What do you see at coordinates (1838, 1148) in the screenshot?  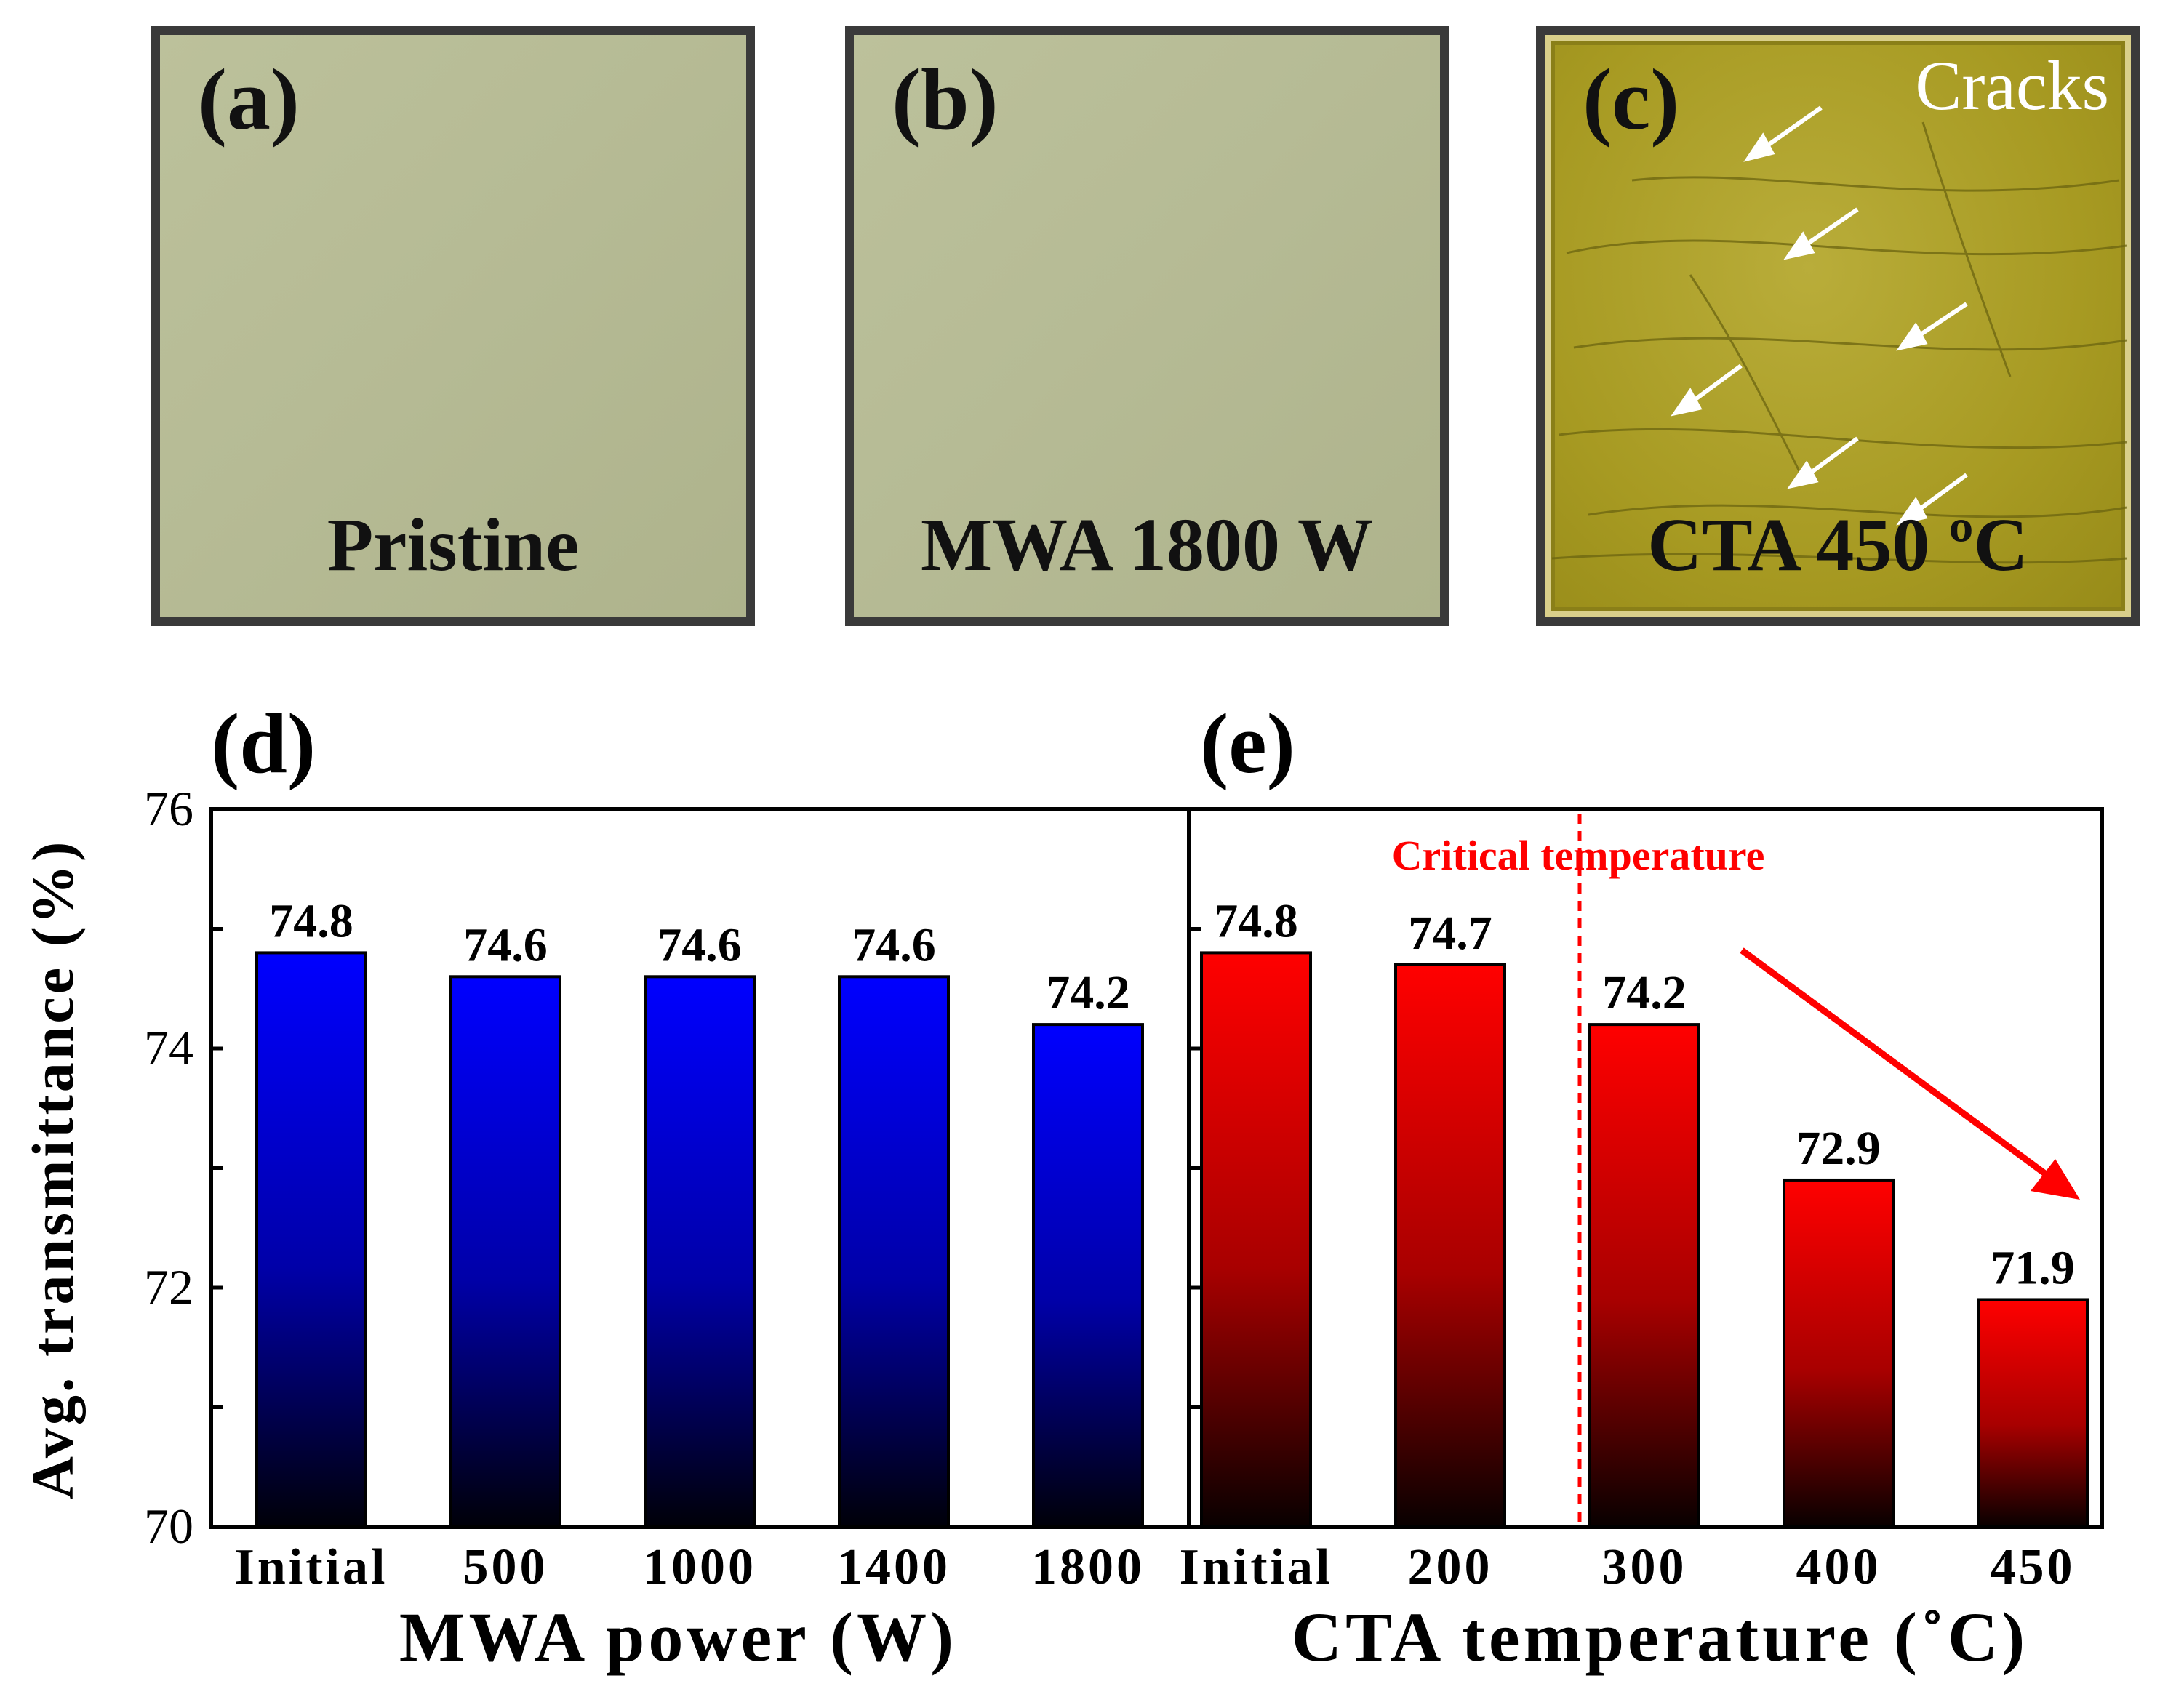 I see `data-label-e: 72.9` at bounding box center [1838, 1148].